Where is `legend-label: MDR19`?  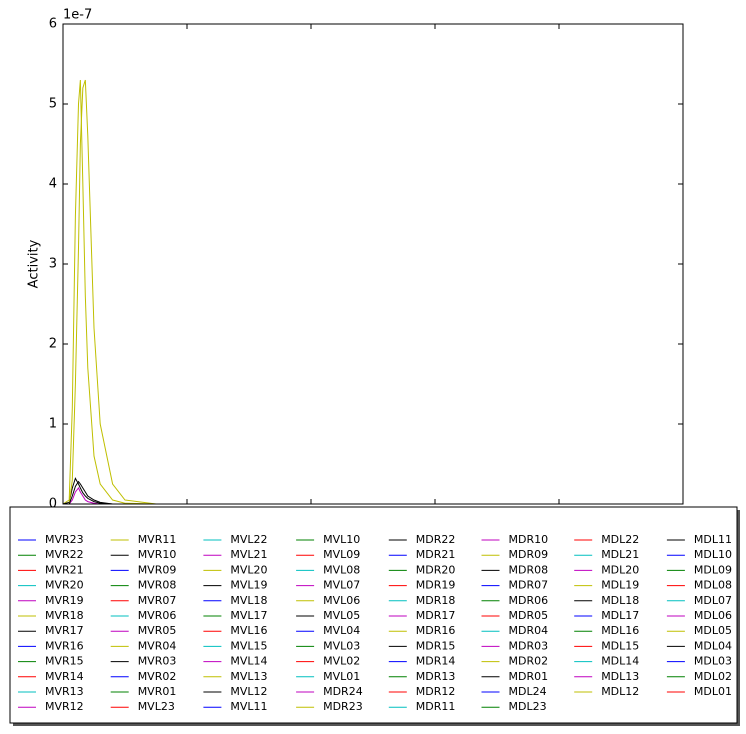 legend-label: MDR19 is located at coordinates (436, 585).